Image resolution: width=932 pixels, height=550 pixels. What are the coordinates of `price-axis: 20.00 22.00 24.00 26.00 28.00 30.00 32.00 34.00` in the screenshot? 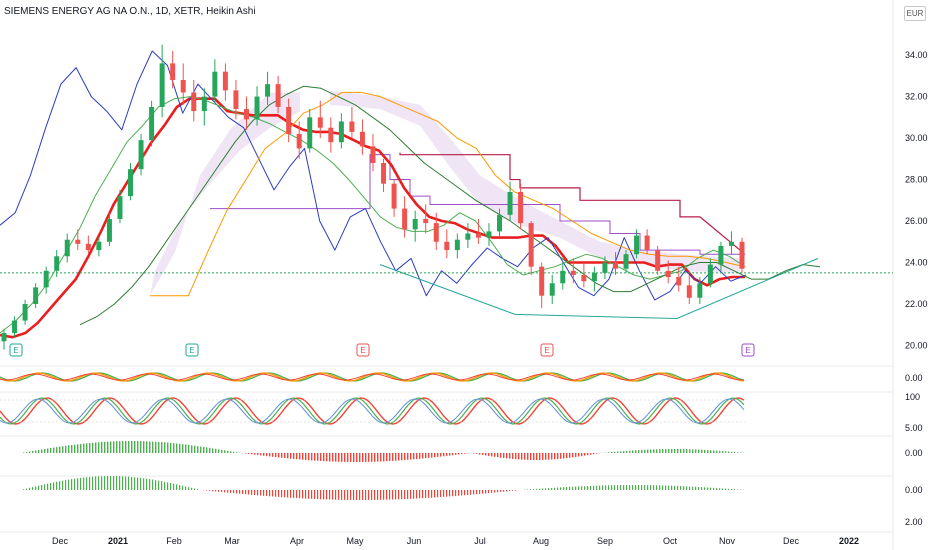 It's located at (916, 200).